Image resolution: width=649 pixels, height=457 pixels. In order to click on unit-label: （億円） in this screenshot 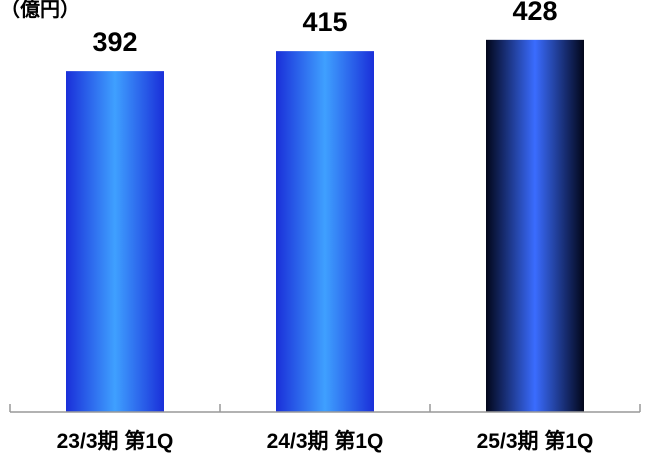, I will do `click(40, 10)`.